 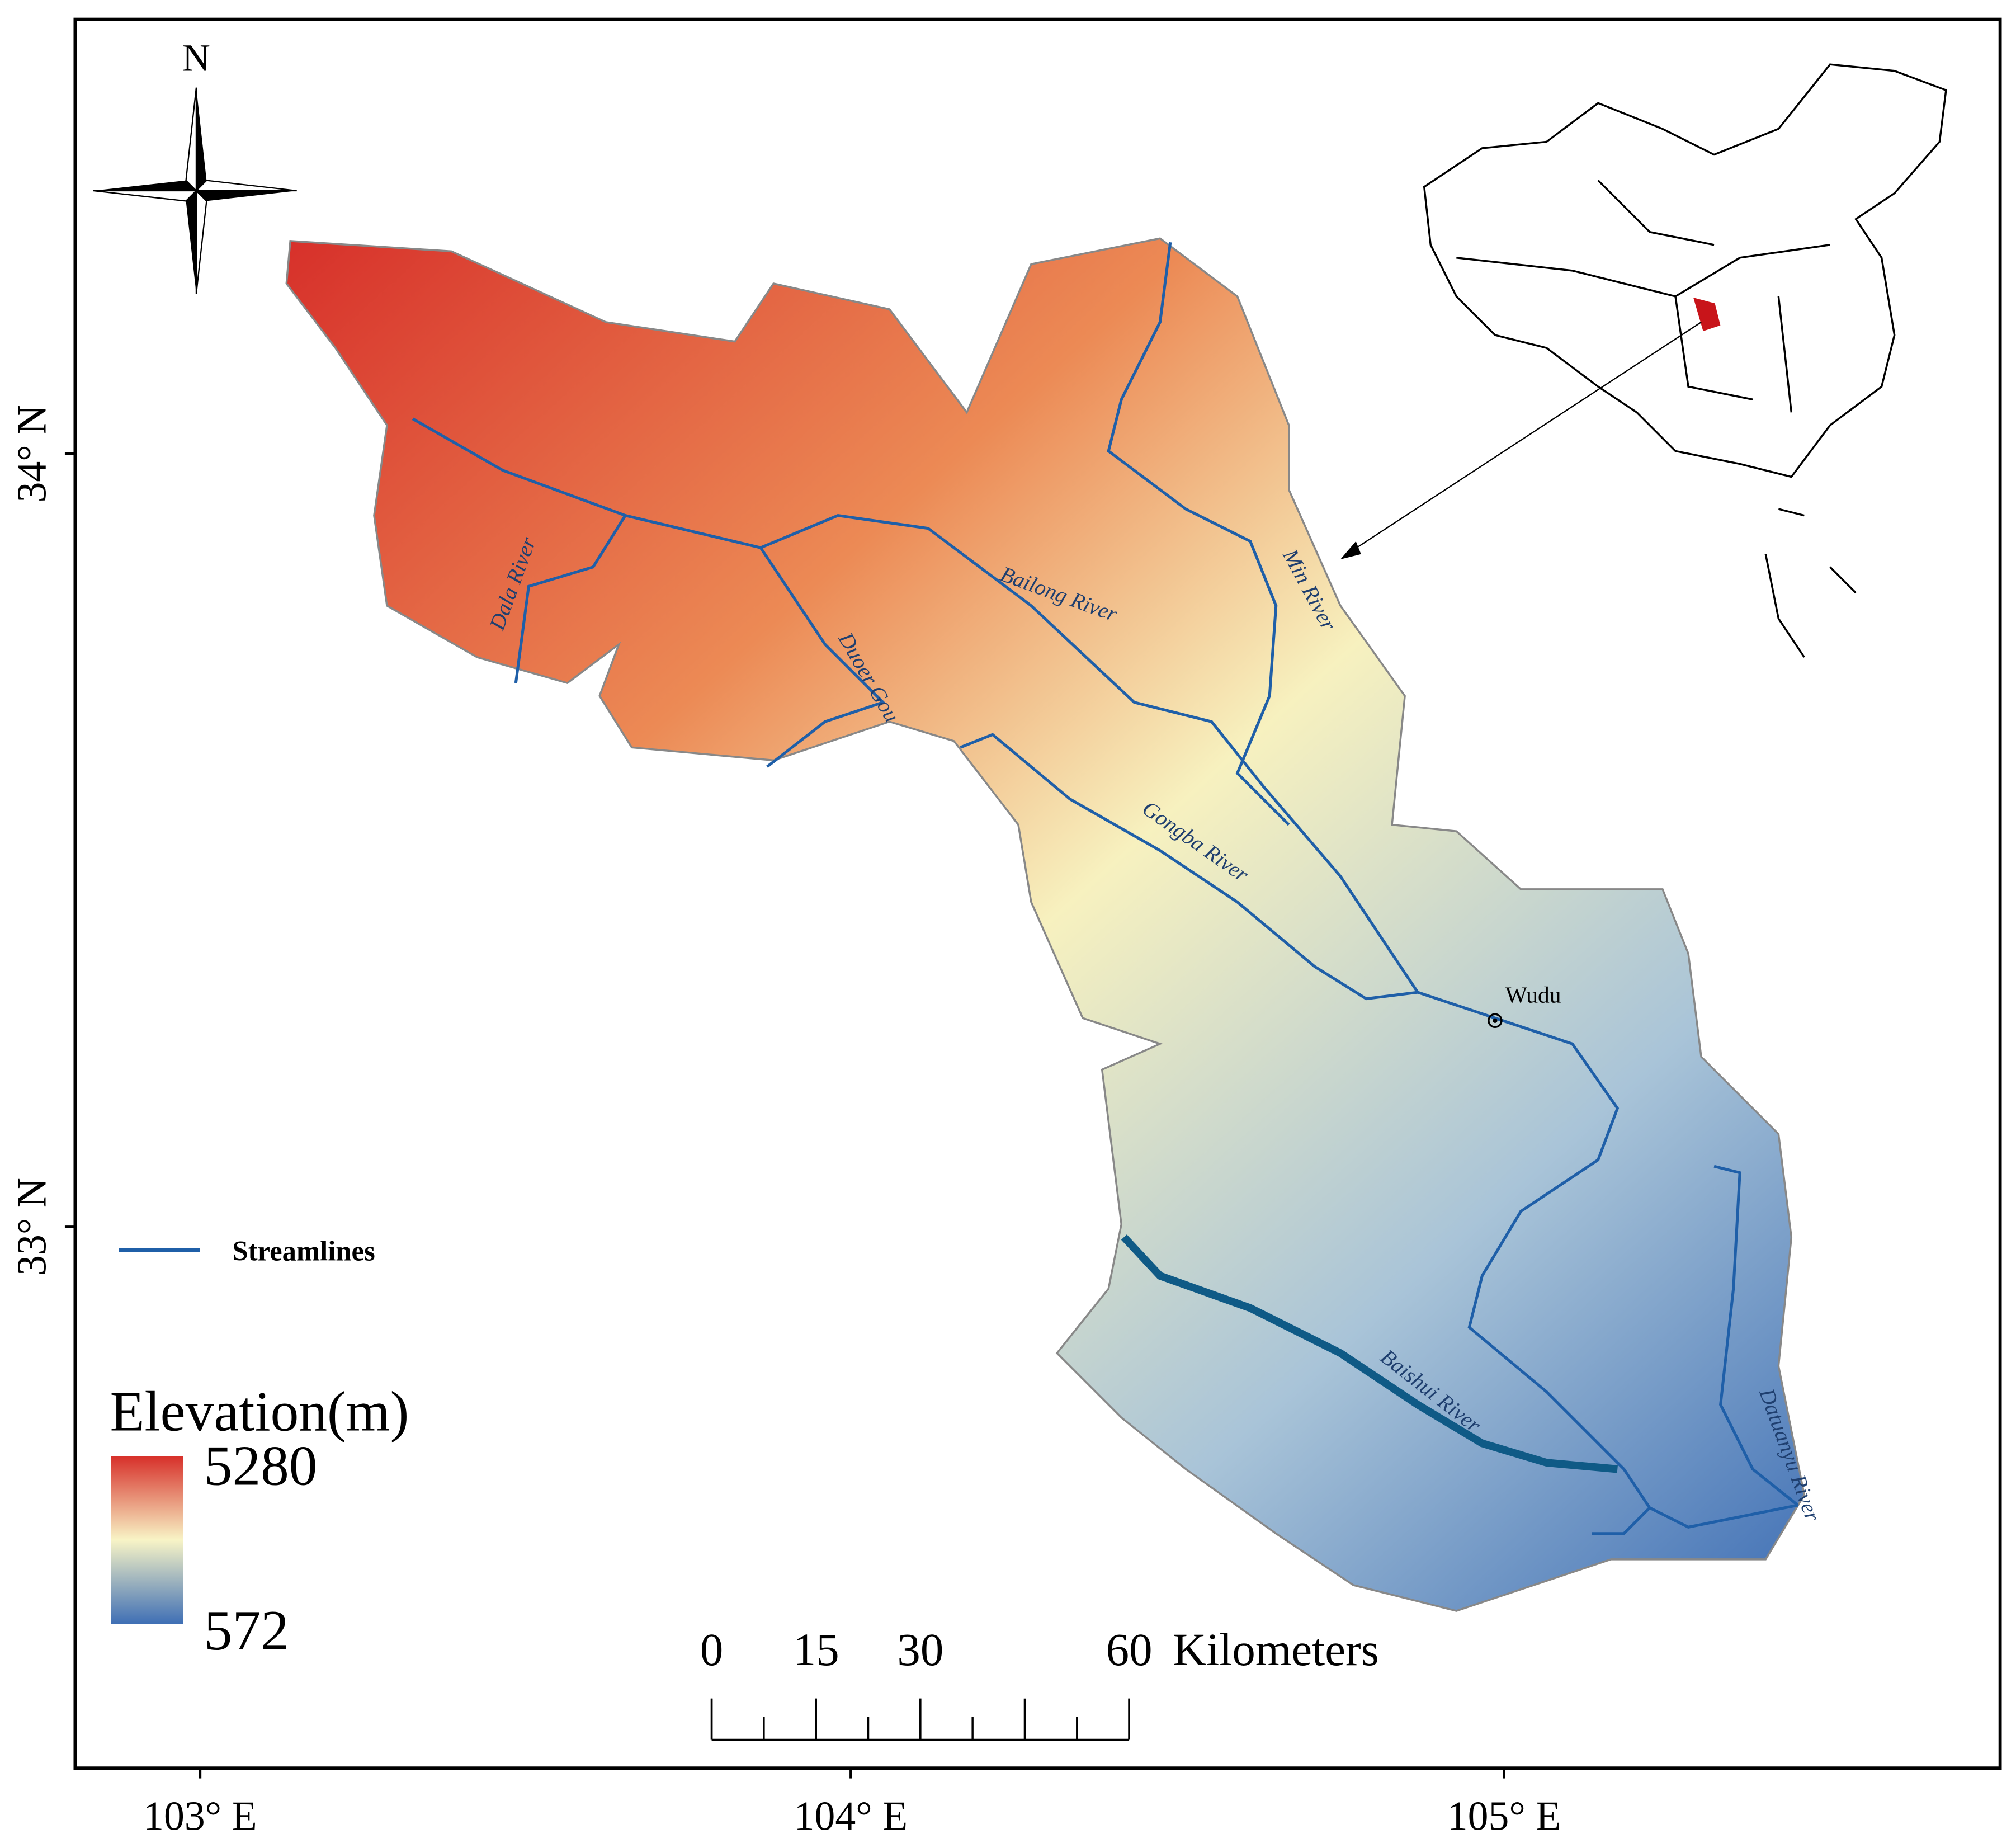 What do you see at coordinates (31, 454) in the screenshot?
I see `lat-label: 34° N` at bounding box center [31, 454].